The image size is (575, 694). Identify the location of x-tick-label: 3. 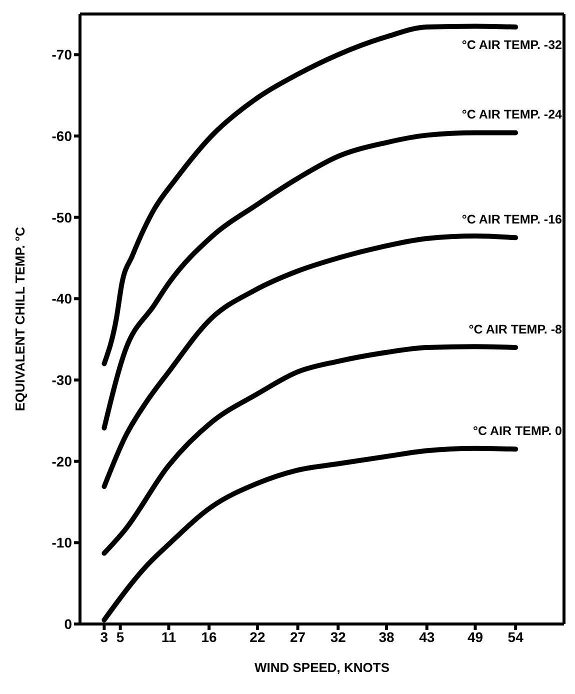
(104, 636).